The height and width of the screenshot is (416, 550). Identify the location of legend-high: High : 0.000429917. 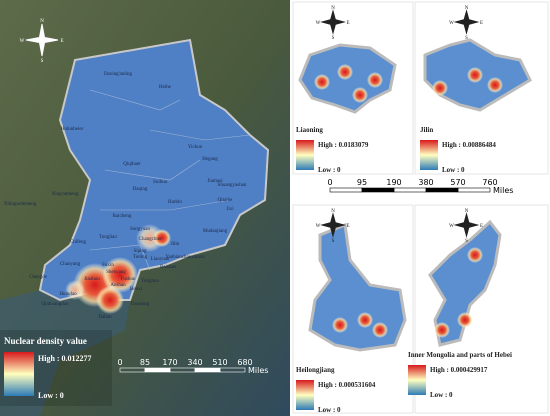
(459, 370).